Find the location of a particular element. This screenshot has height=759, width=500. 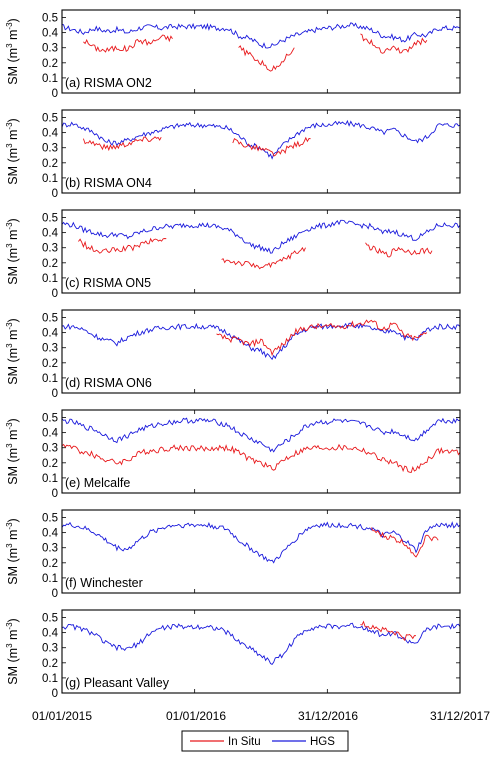

x-tick-label: 01/01/2015 is located at coordinates (62, 716).